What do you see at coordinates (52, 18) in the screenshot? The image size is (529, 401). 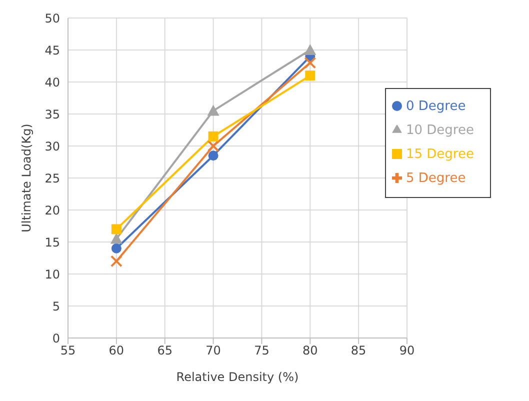 I see `y-tick-label: 50` at bounding box center [52, 18].